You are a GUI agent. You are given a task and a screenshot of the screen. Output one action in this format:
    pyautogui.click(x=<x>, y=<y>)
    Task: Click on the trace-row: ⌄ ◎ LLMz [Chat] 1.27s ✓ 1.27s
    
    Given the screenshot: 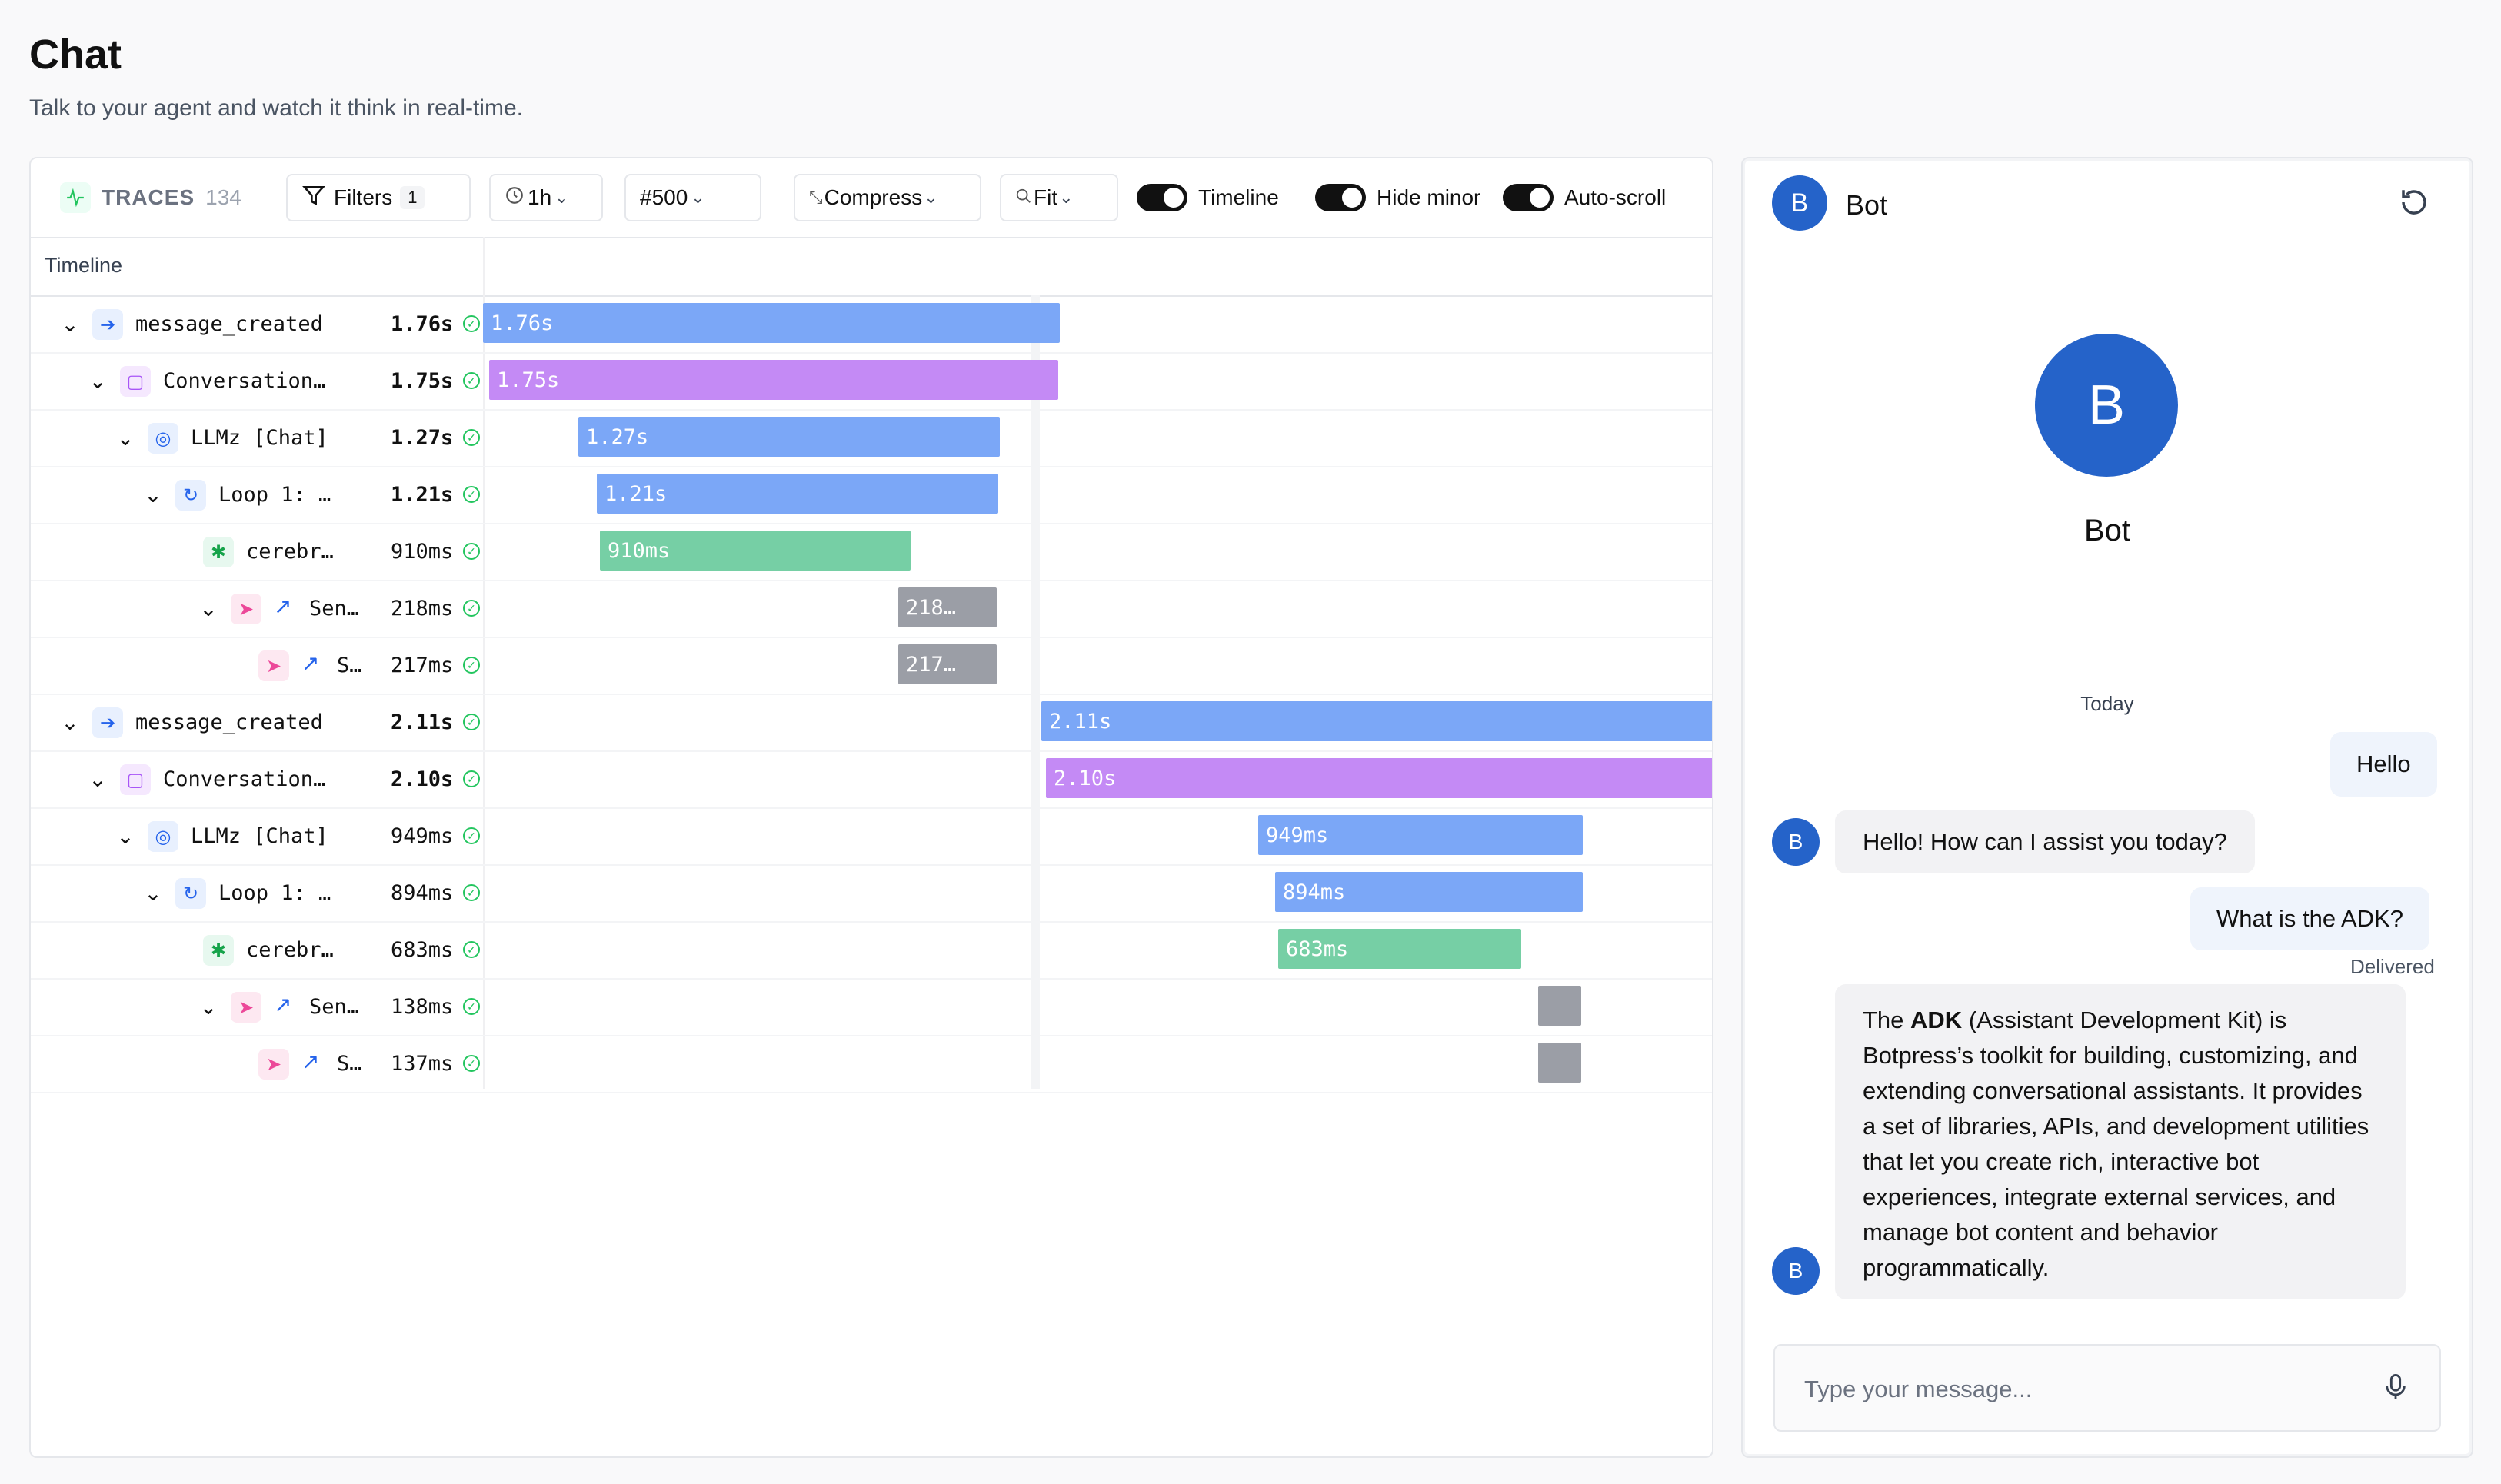 What is the action you would take?
    pyautogui.click(x=871, y=438)
    